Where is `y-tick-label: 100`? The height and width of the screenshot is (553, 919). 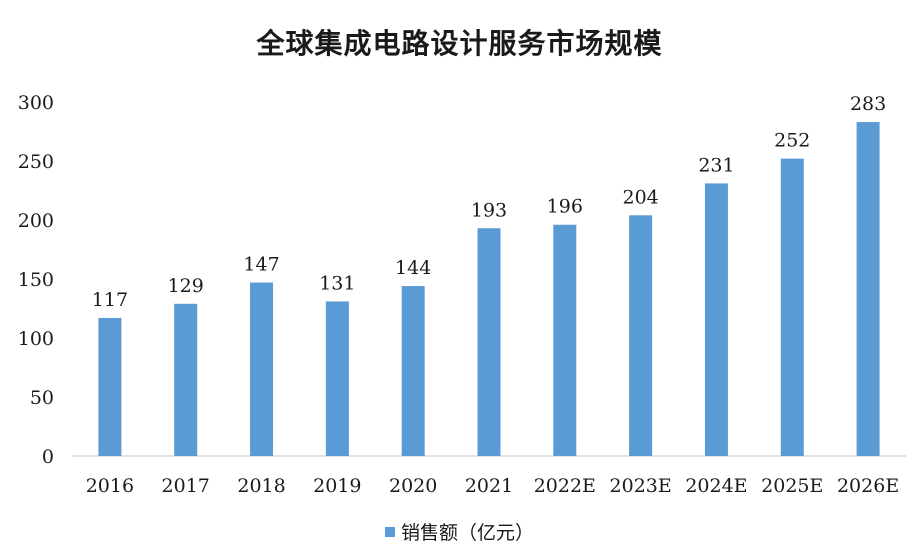 y-tick-label: 100 is located at coordinates (36, 339).